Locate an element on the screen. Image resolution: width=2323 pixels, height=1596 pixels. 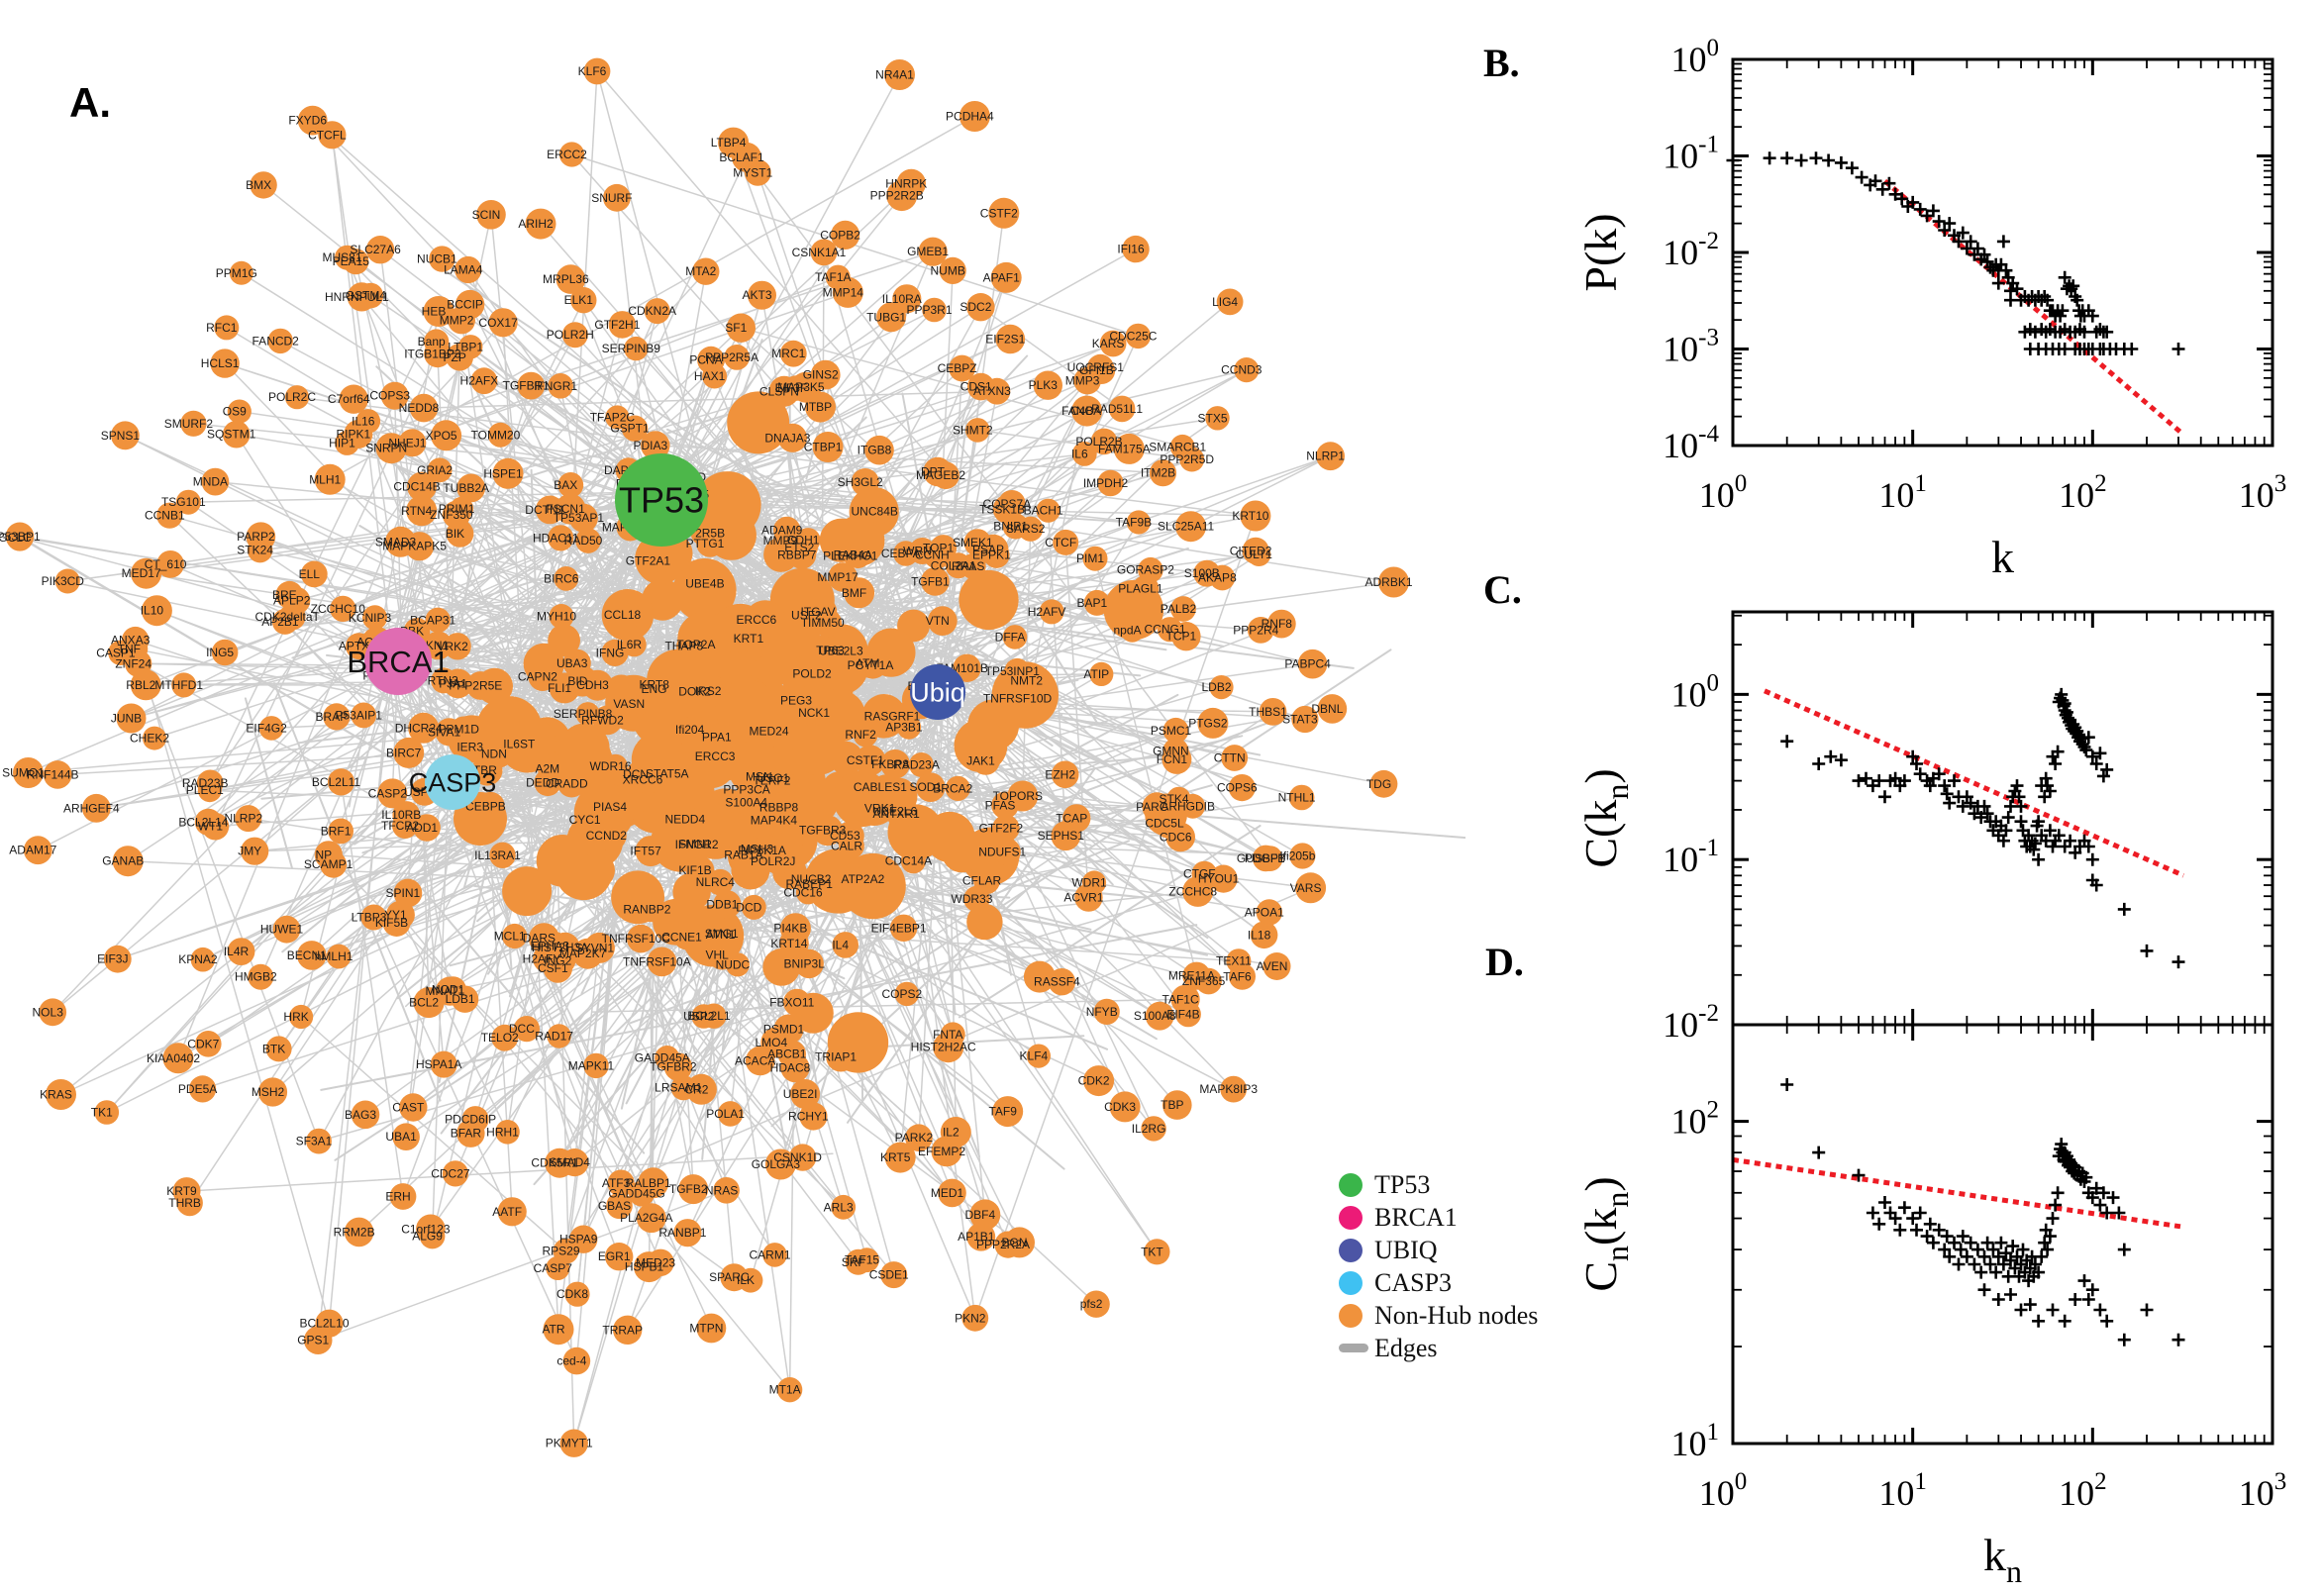
svg-text: TRIAP1 is located at coordinates (836, 1057).